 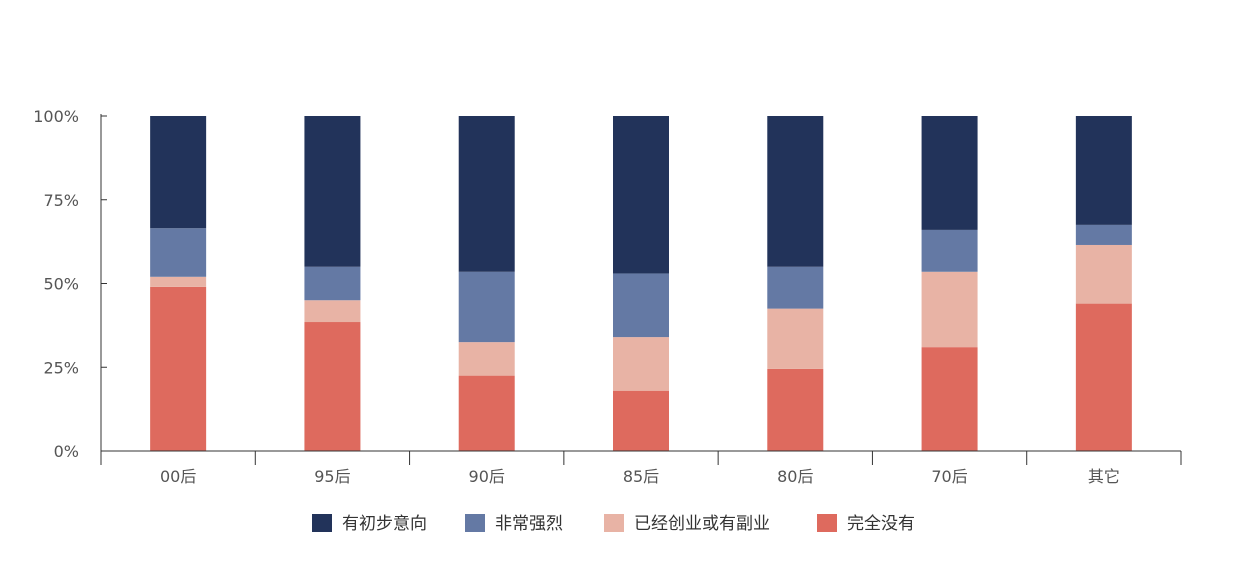 What do you see at coordinates (61, 200) in the screenshot?
I see `y-tick-label: 75%` at bounding box center [61, 200].